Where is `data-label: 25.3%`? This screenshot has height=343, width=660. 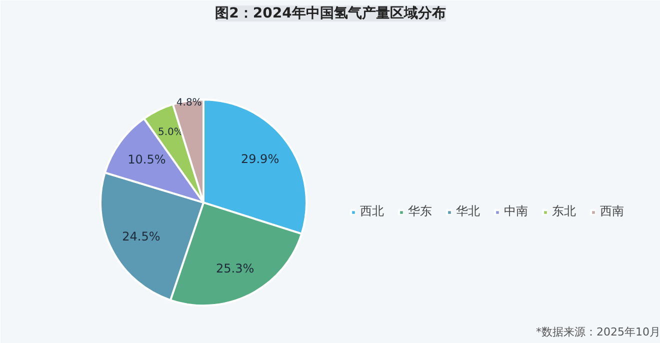
data-label: 25.3% is located at coordinates (235, 268).